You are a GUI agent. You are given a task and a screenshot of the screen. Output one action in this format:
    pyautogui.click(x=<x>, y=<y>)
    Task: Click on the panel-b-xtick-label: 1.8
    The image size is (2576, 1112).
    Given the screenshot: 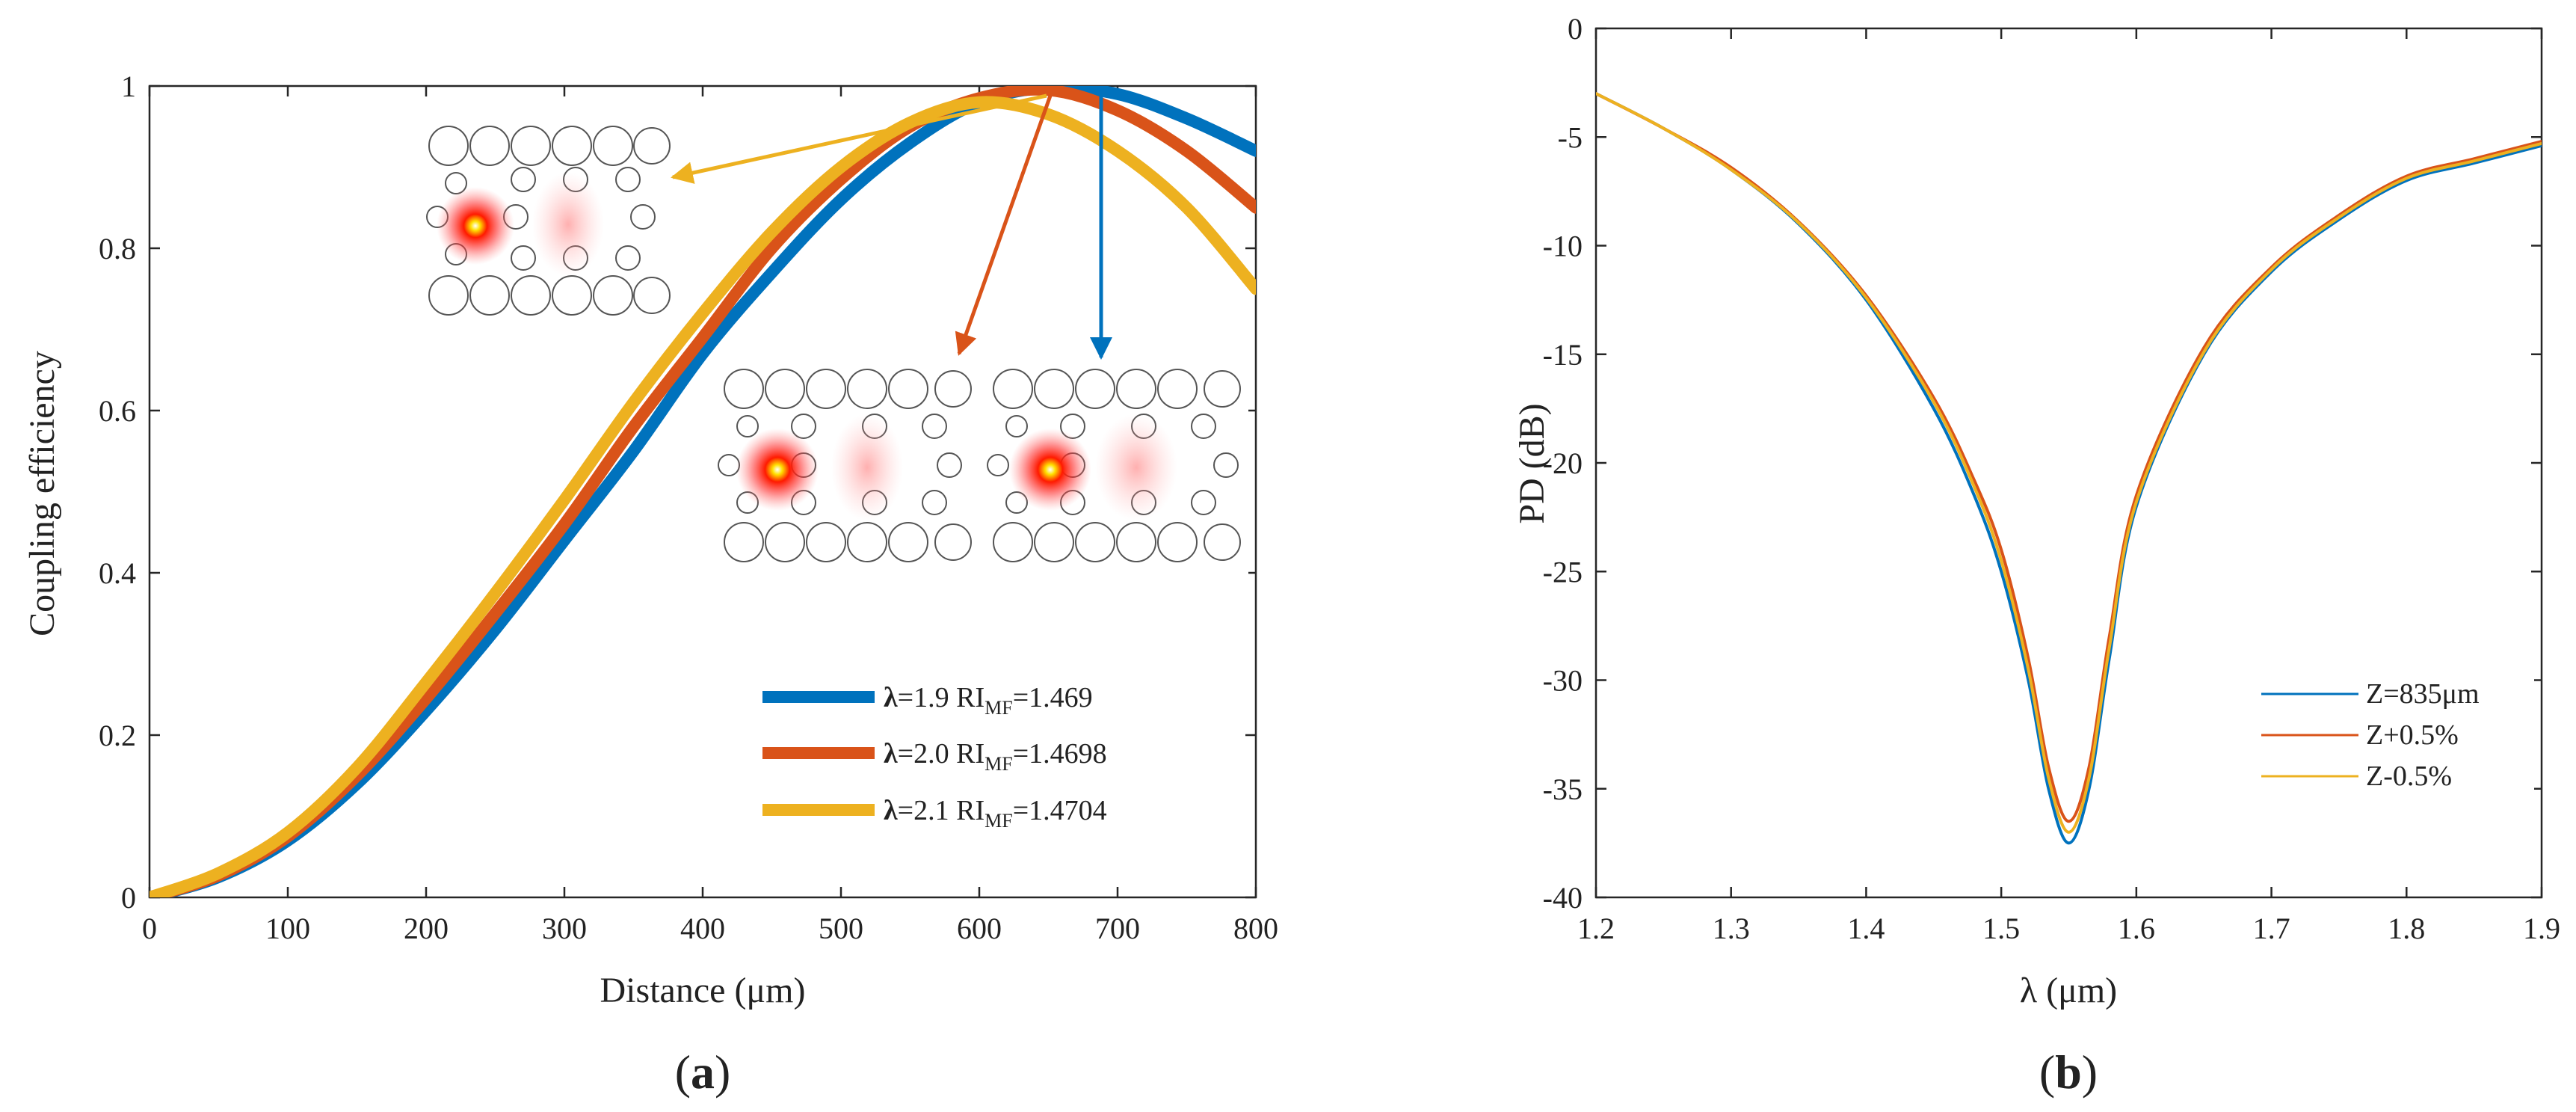 What is the action you would take?
    pyautogui.click(x=2406, y=928)
    